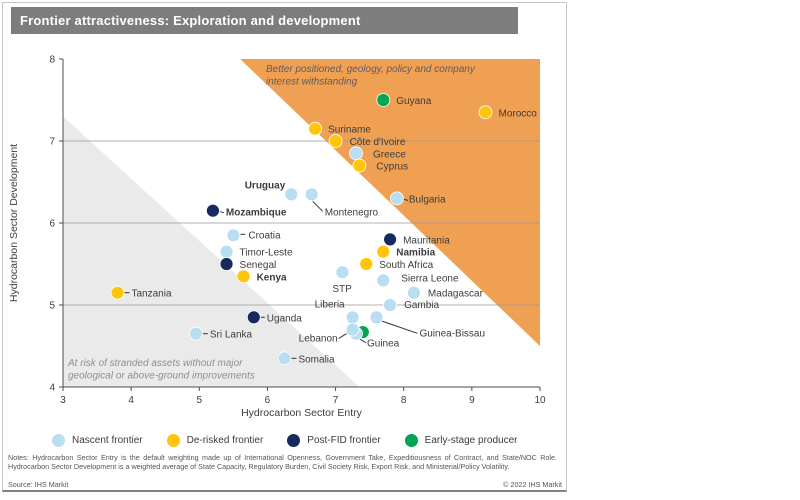 Image resolution: width=800 pixels, height=500 pixels. What do you see at coordinates (117, 292) in the screenshot?
I see `point-tanzania` at bounding box center [117, 292].